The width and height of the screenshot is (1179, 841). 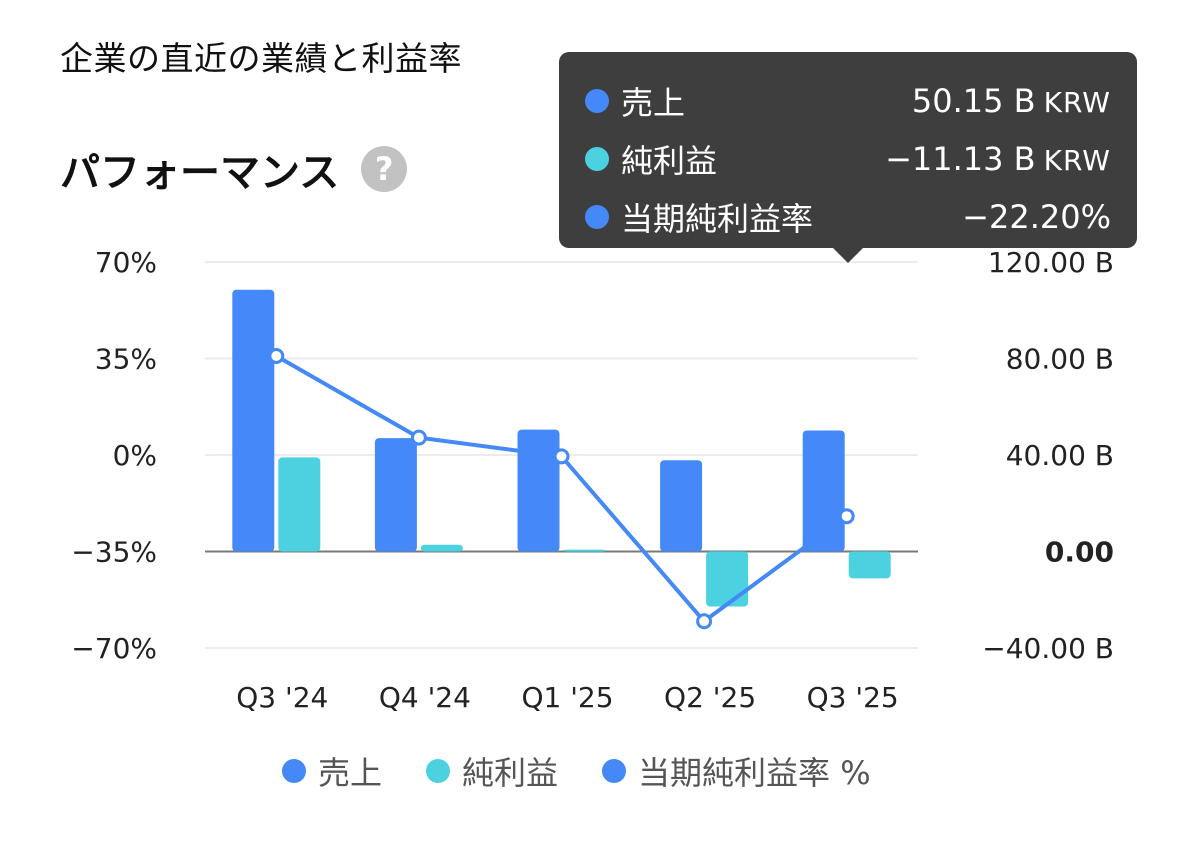 I want to click on tooltip-value: −11.13 B KRW, so click(x=998, y=159).